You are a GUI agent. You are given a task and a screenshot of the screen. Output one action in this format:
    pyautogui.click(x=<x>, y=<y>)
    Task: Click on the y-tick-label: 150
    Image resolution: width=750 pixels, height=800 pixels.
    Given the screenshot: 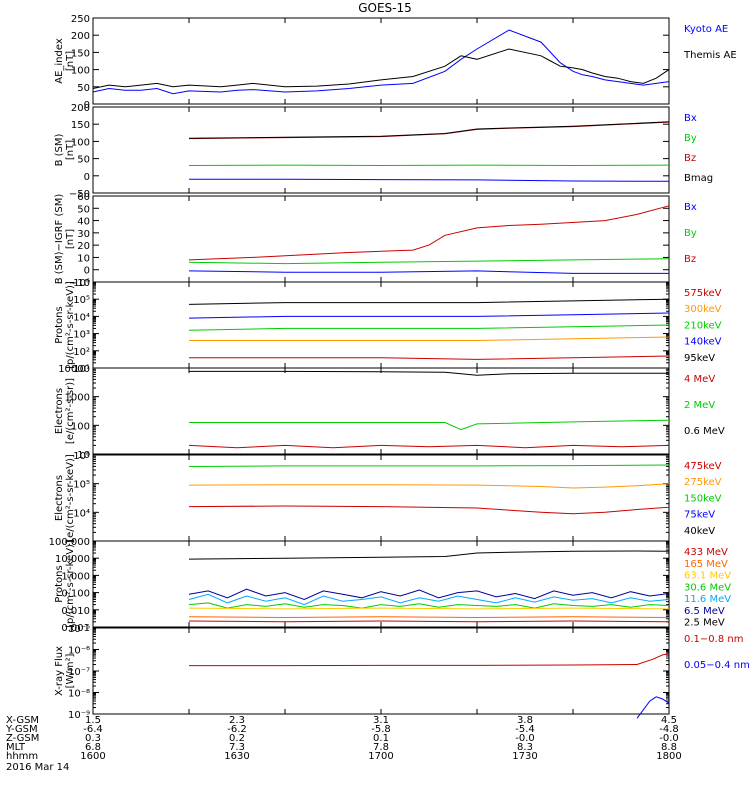 What is the action you would take?
    pyautogui.click(x=80, y=53)
    